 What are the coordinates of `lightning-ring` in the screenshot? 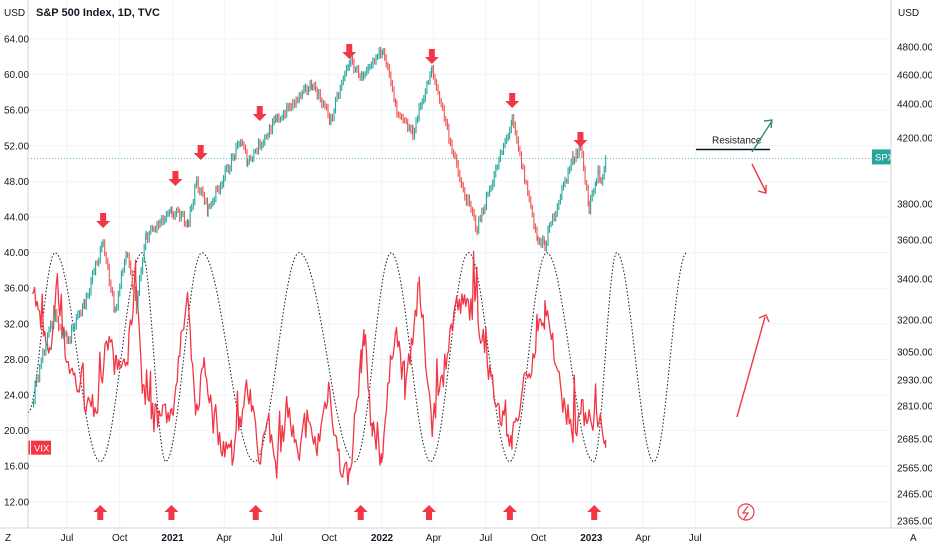 It's located at (746, 512).